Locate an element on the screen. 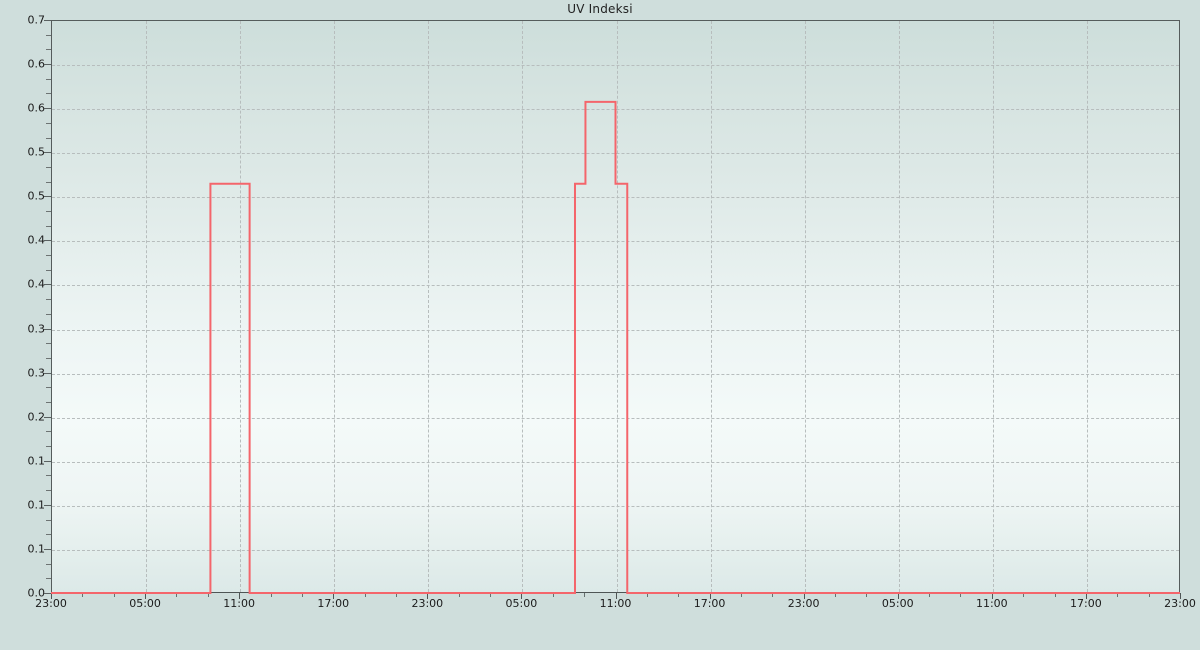 Image resolution: width=1200 pixels, height=650 pixels. y-axis-tick-label: 0.7 is located at coordinates (36, 20).